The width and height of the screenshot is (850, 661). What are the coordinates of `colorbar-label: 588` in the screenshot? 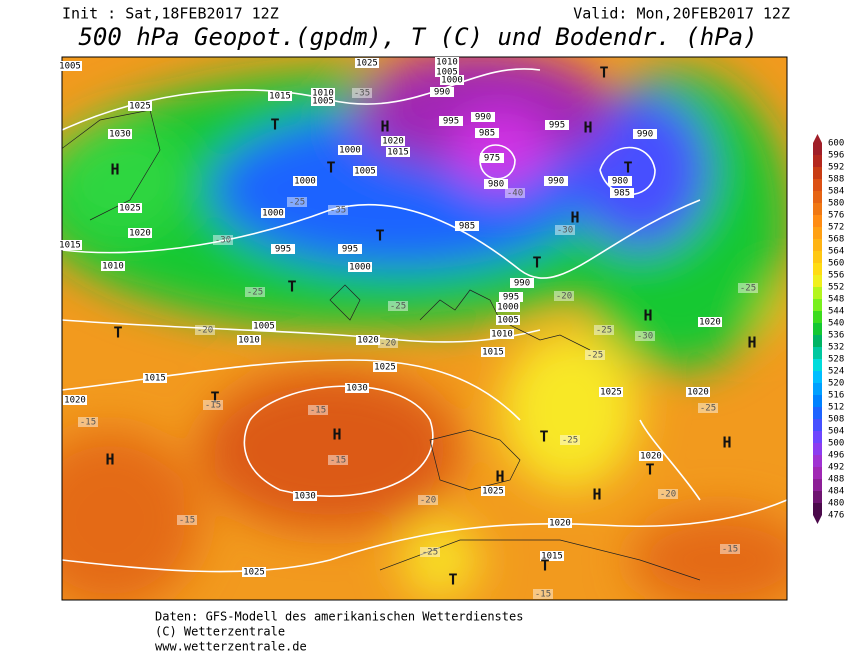 It's located at (836, 180).